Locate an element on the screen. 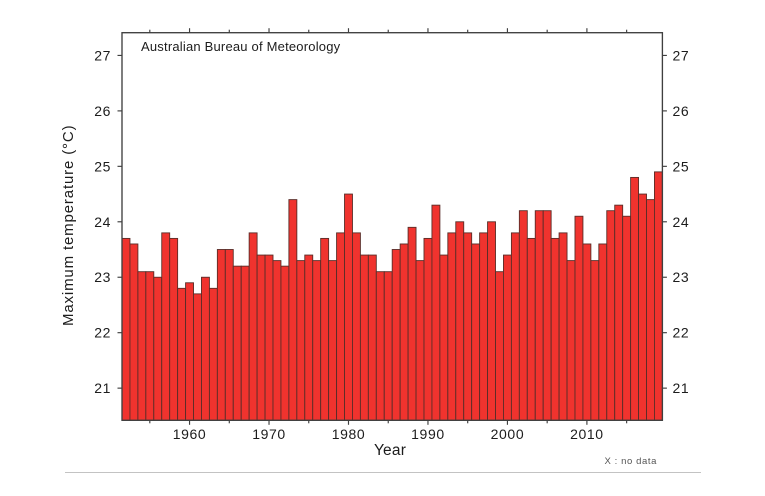 The height and width of the screenshot is (496, 765). bar-1956 is located at coordinates (158, 348).